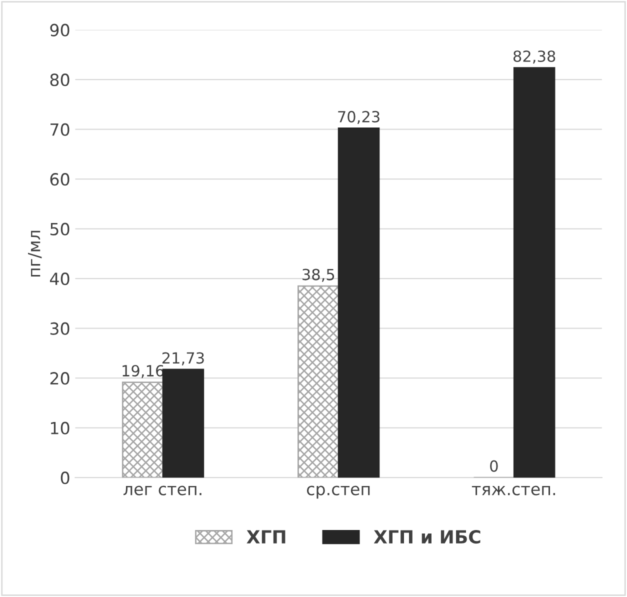  Describe the element at coordinates (60, 328) in the screenshot. I see `y-tick-label: 30` at that location.